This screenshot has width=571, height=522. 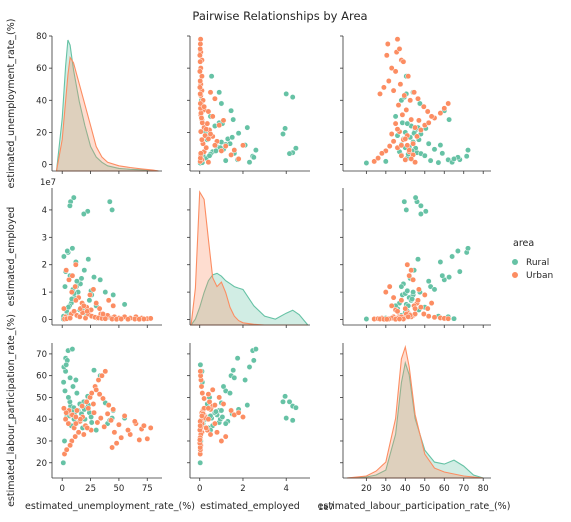 What do you see at coordinates (44, 238) in the screenshot?
I see `y-tick-label: 3` at bounding box center [44, 238].